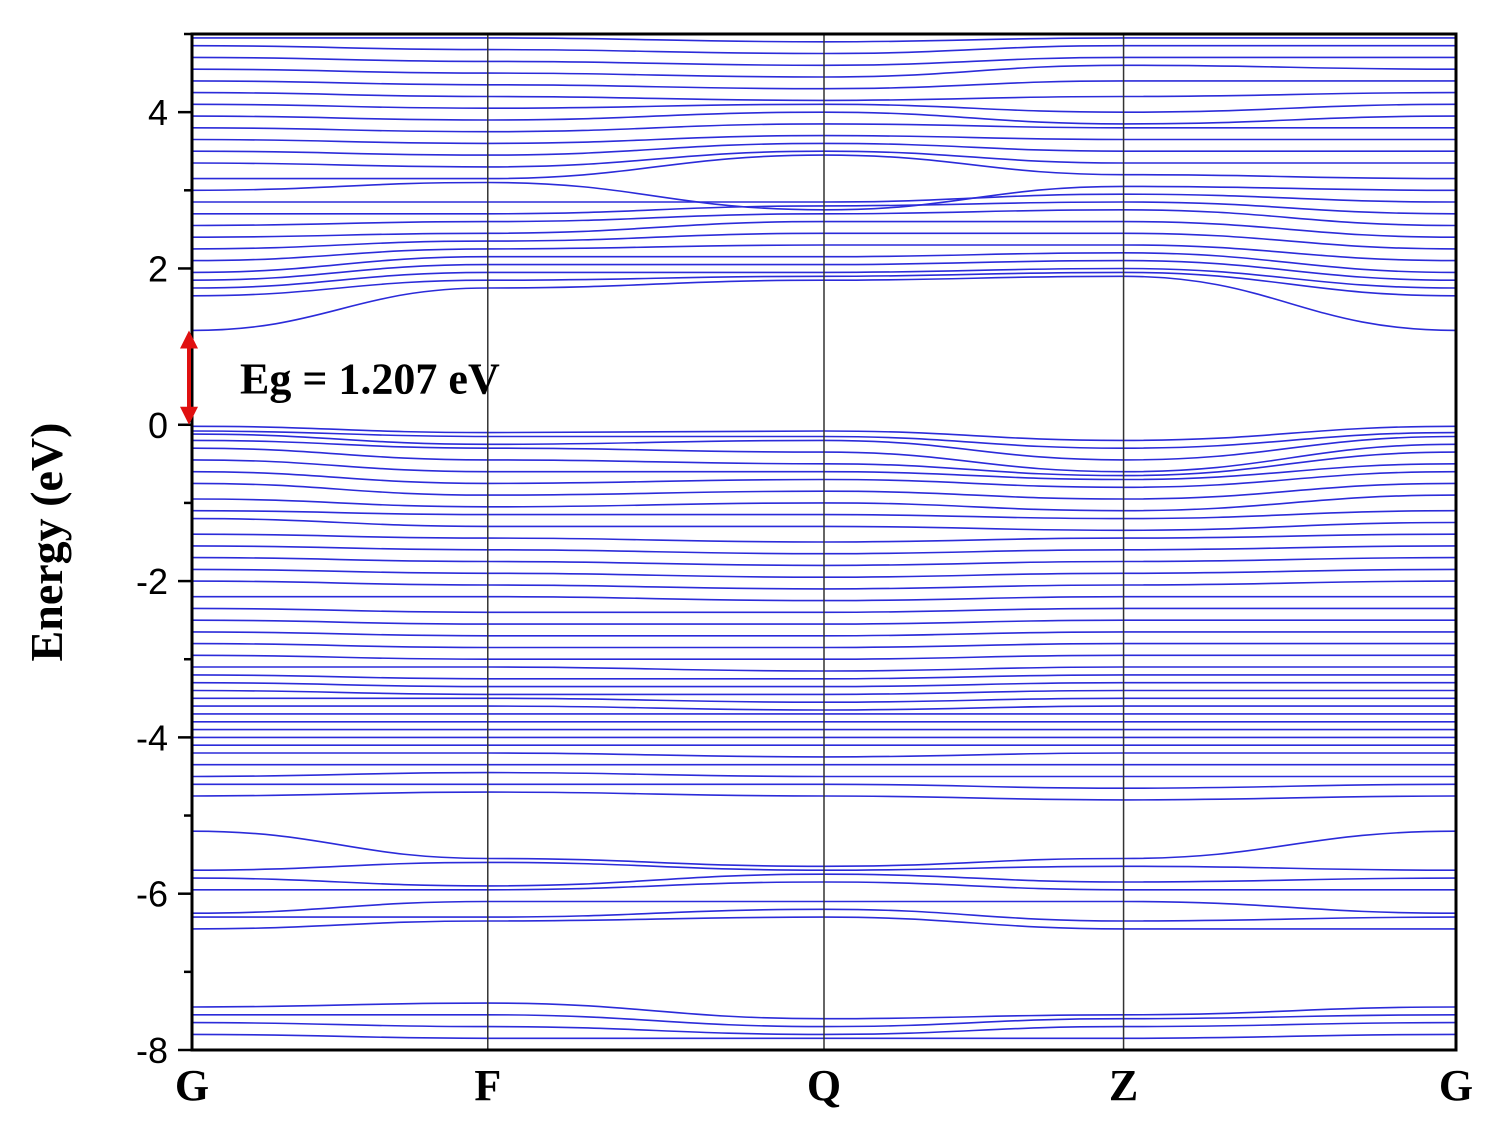 The height and width of the screenshot is (1141, 1490). I want to click on y-tick-label: -6, so click(152, 894).